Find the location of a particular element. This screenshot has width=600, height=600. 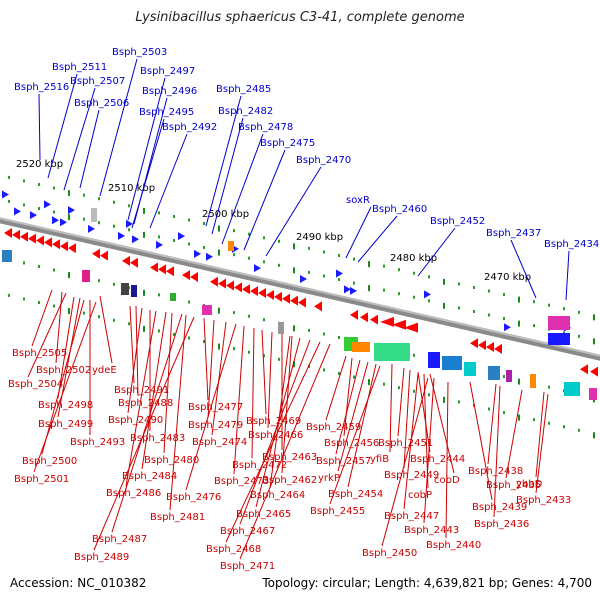

forward-gene-label: Bsph_2437 is located at coordinates (513, 233).